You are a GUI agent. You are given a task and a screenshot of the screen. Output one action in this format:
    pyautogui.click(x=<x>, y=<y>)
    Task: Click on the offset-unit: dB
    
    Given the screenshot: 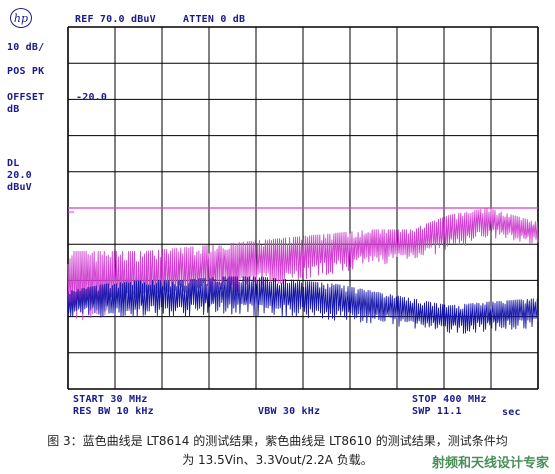 What is the action you would take?
    pyautogui.click(x=13, y=109)
    